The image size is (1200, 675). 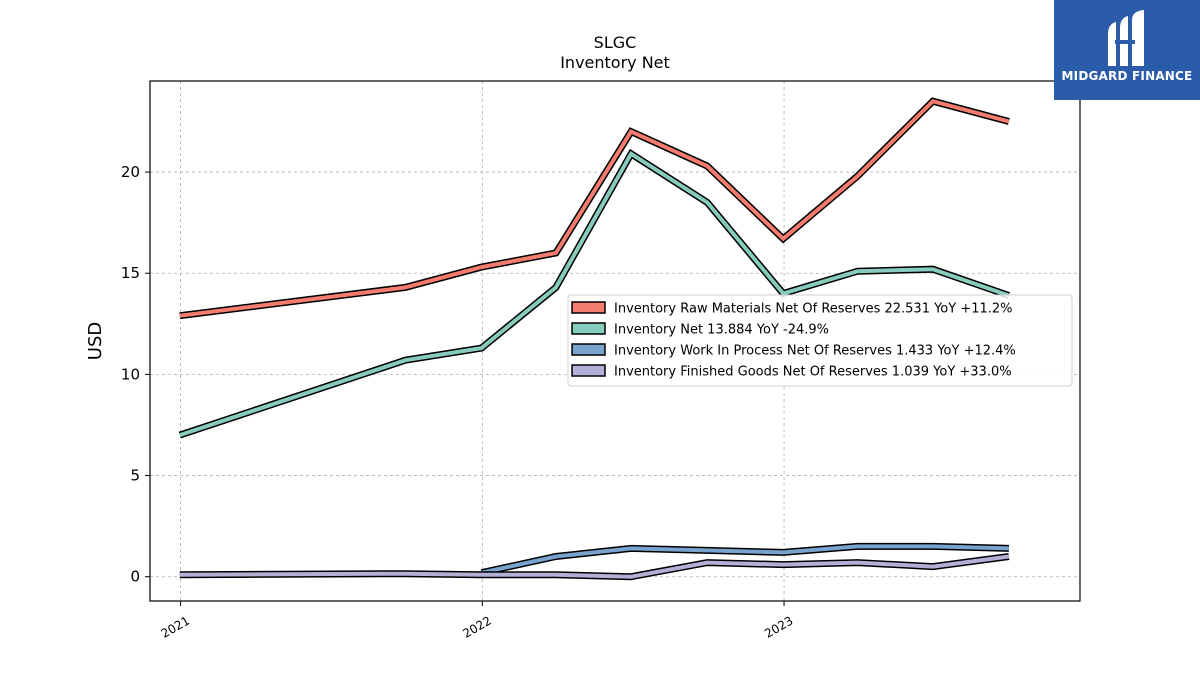 I want to click on y-tick-label: 0, so click(x=135, y=577).